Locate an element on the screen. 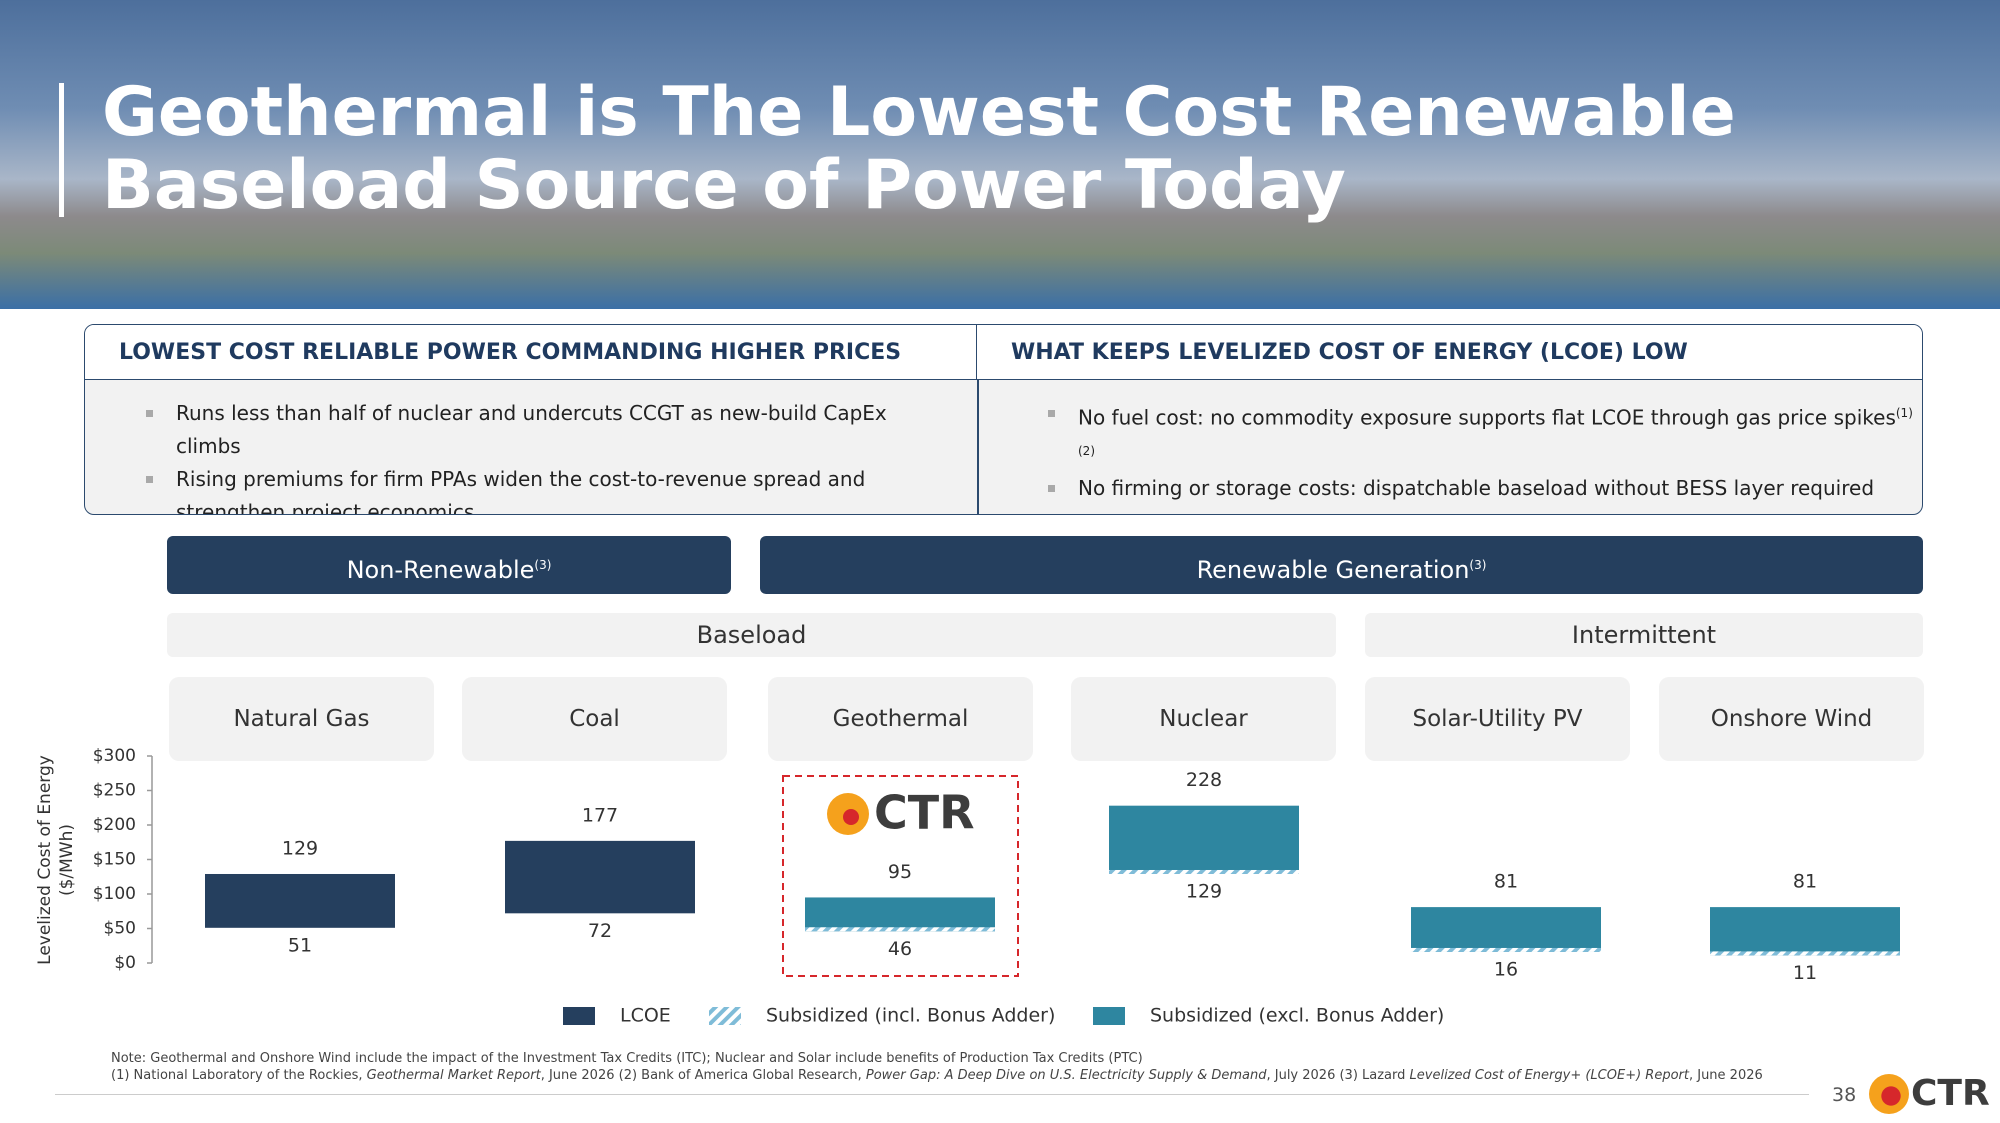 The height and width of the screenshot is (1123, 2000). value-label: 16 is located at coordinates (1506, 969).